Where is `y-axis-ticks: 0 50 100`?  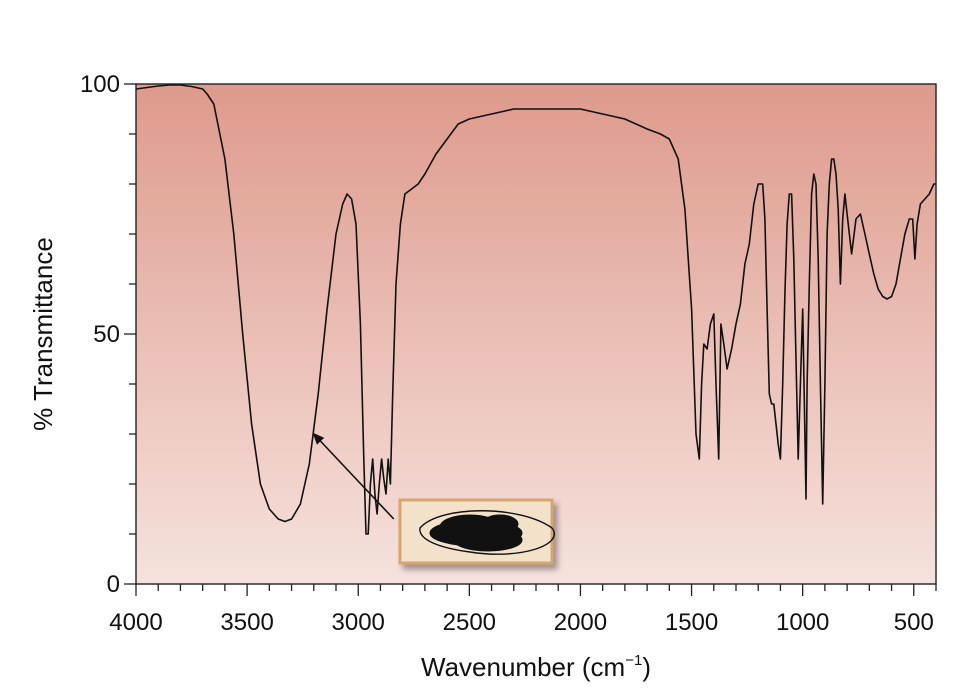
y-axis-ticks: 0 50 100 is located at coordinates (108, 334).